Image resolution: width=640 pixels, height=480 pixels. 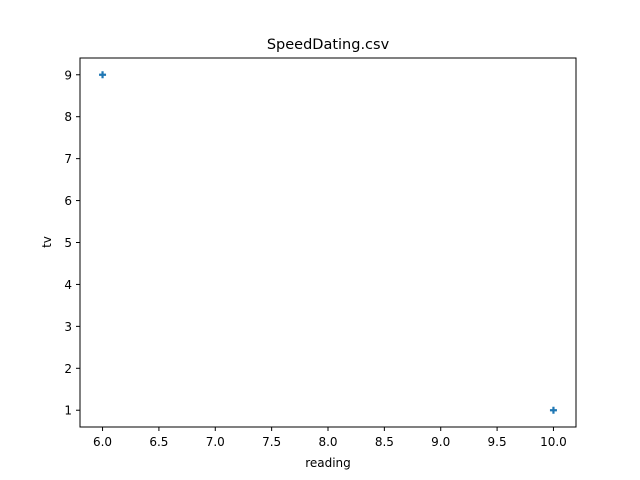 What do you see at coordinates (497, 442) in the screenshot?
I see `x-tick-label: 9.5` at bounding box center [497, 442].